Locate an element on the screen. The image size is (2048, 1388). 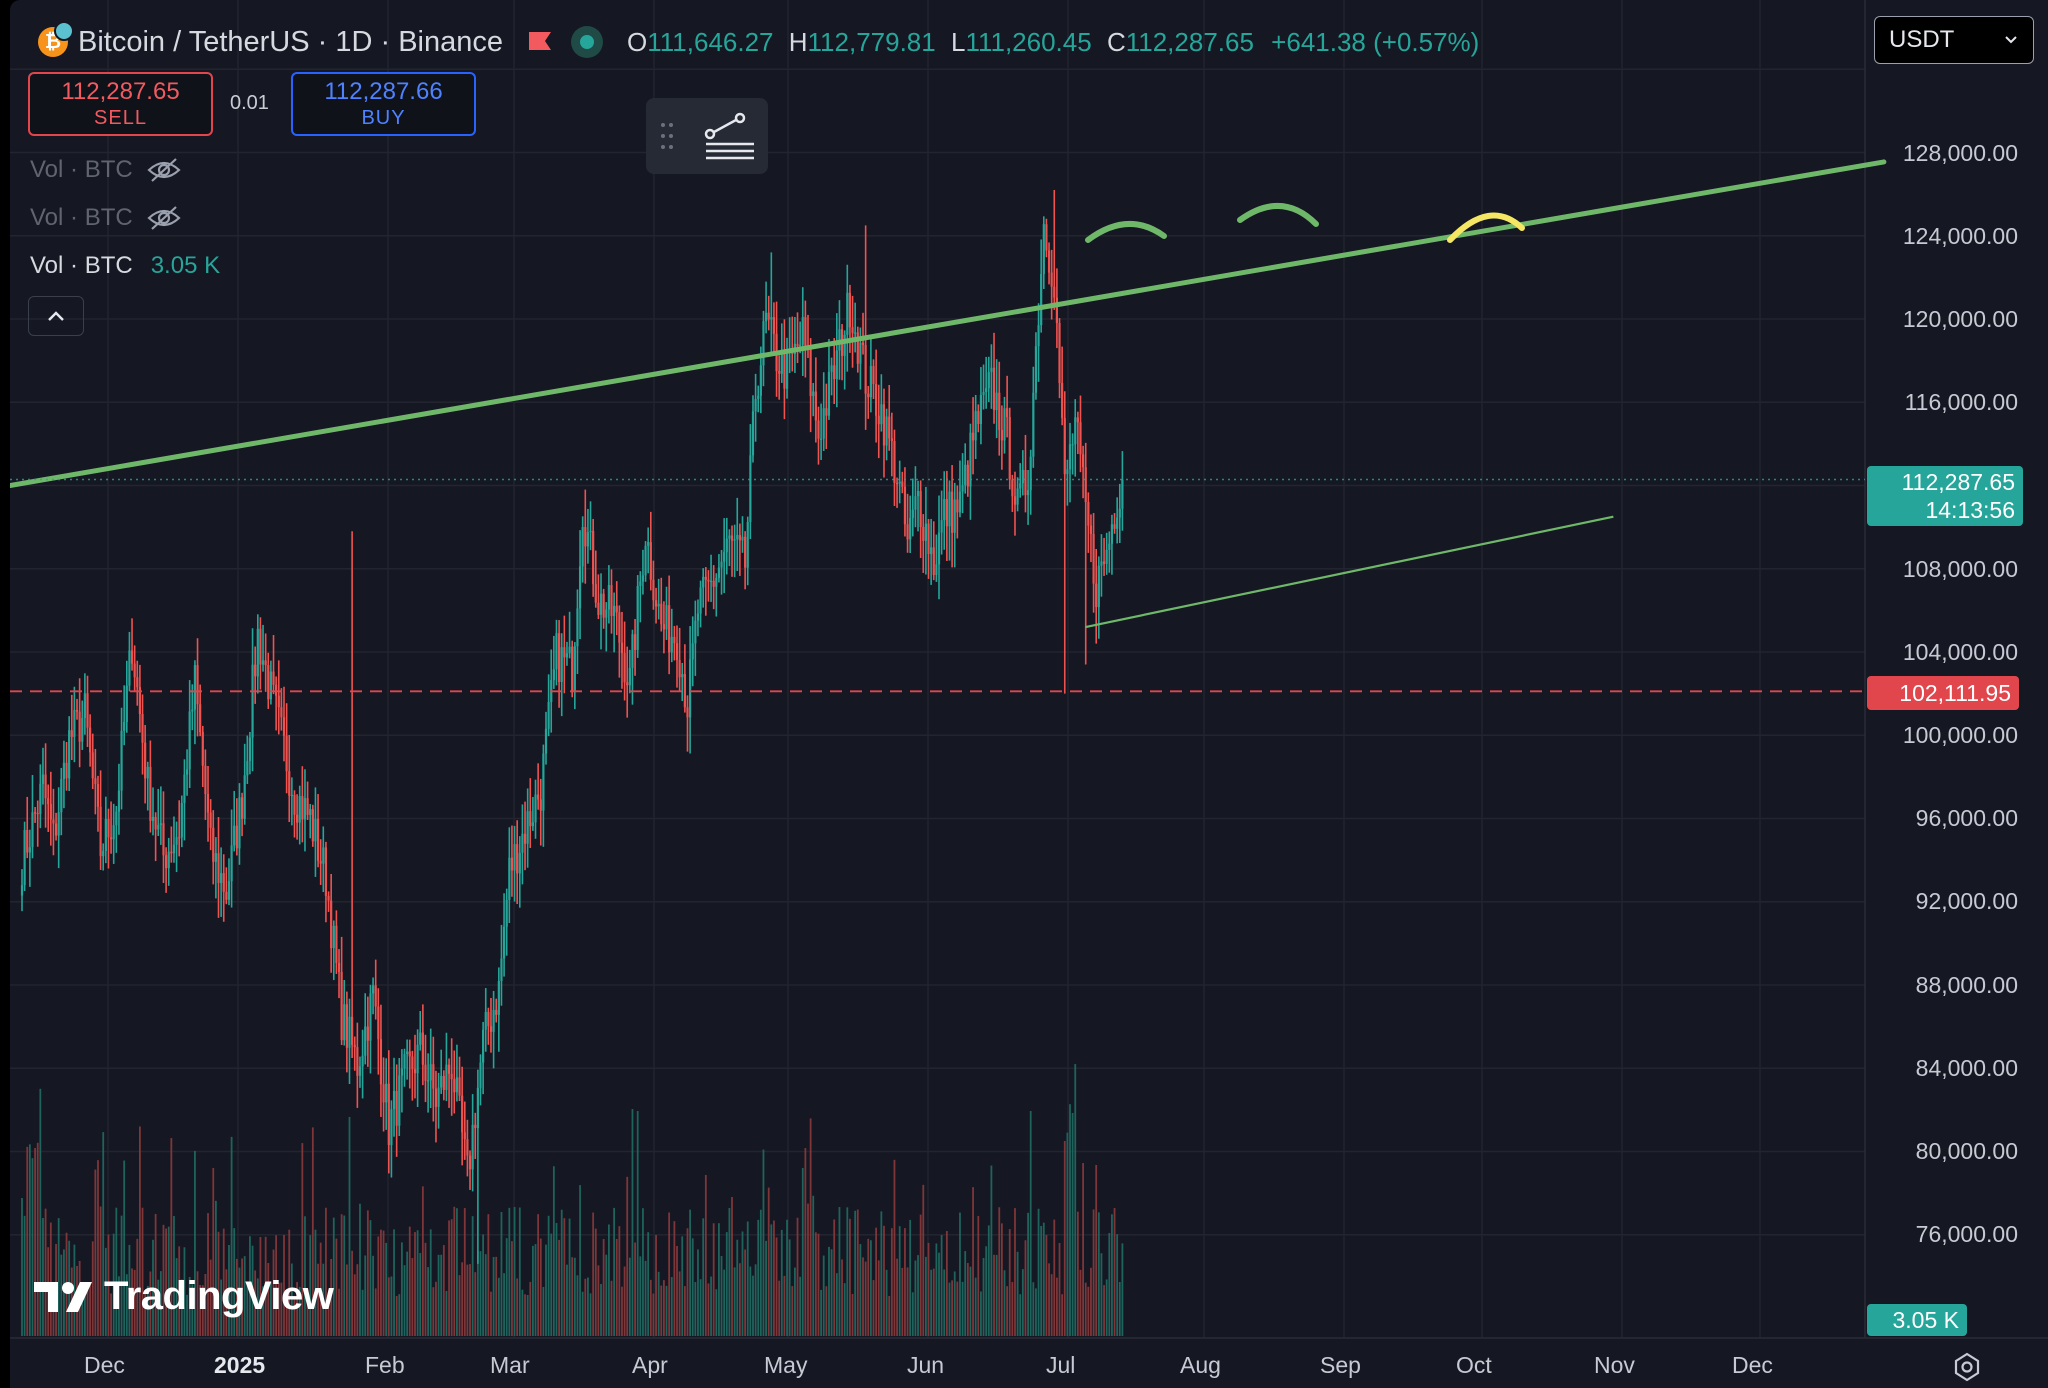
bitcoin-logo-icon: ₿ is located at coordinates (56, 39).